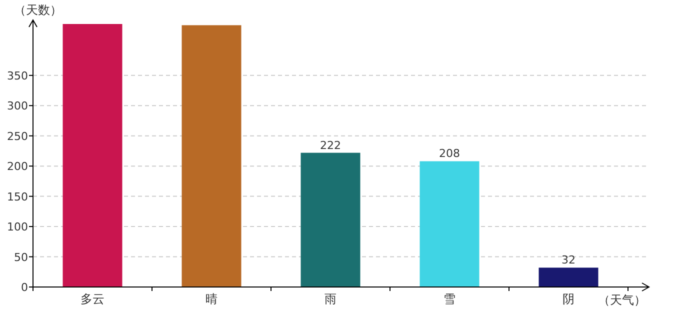 Image resolution: width=680 pixels, height=320 pixels. What do you see at coordinates (622, 300) in the screenshot?
I see `x-axis-title: （天气）` at bounding box center [622, 300].